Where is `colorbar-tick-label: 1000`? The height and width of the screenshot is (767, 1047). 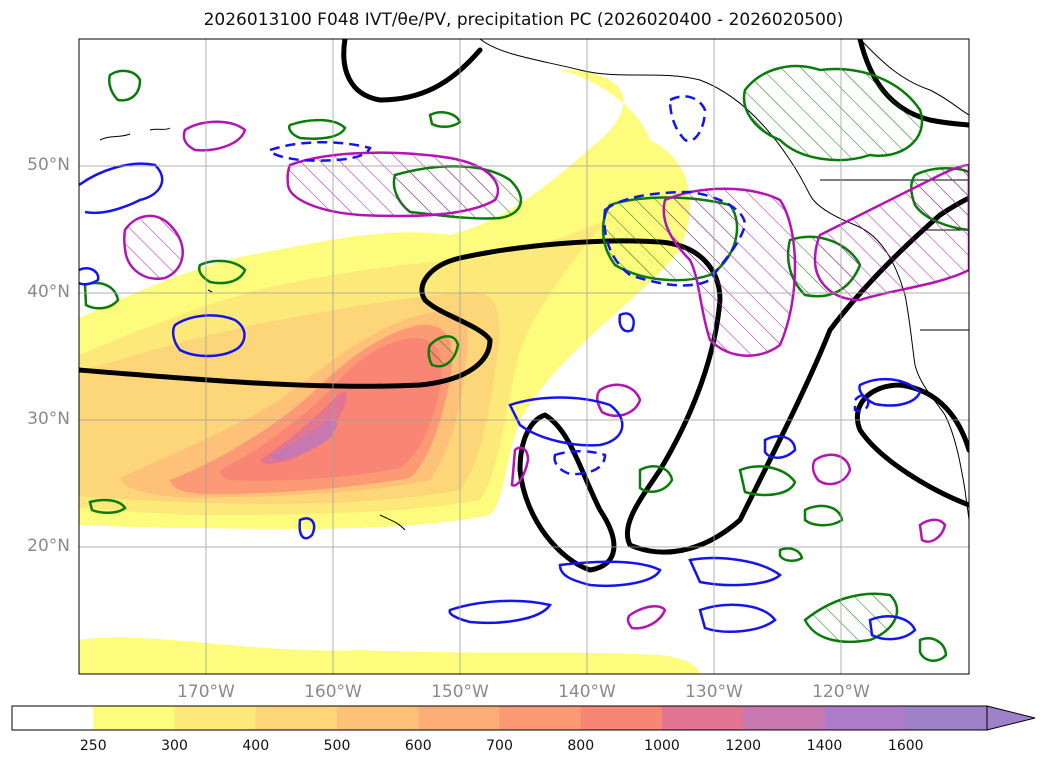 colorbar-tick-label: 1000 is located at coordinates (662, 746).